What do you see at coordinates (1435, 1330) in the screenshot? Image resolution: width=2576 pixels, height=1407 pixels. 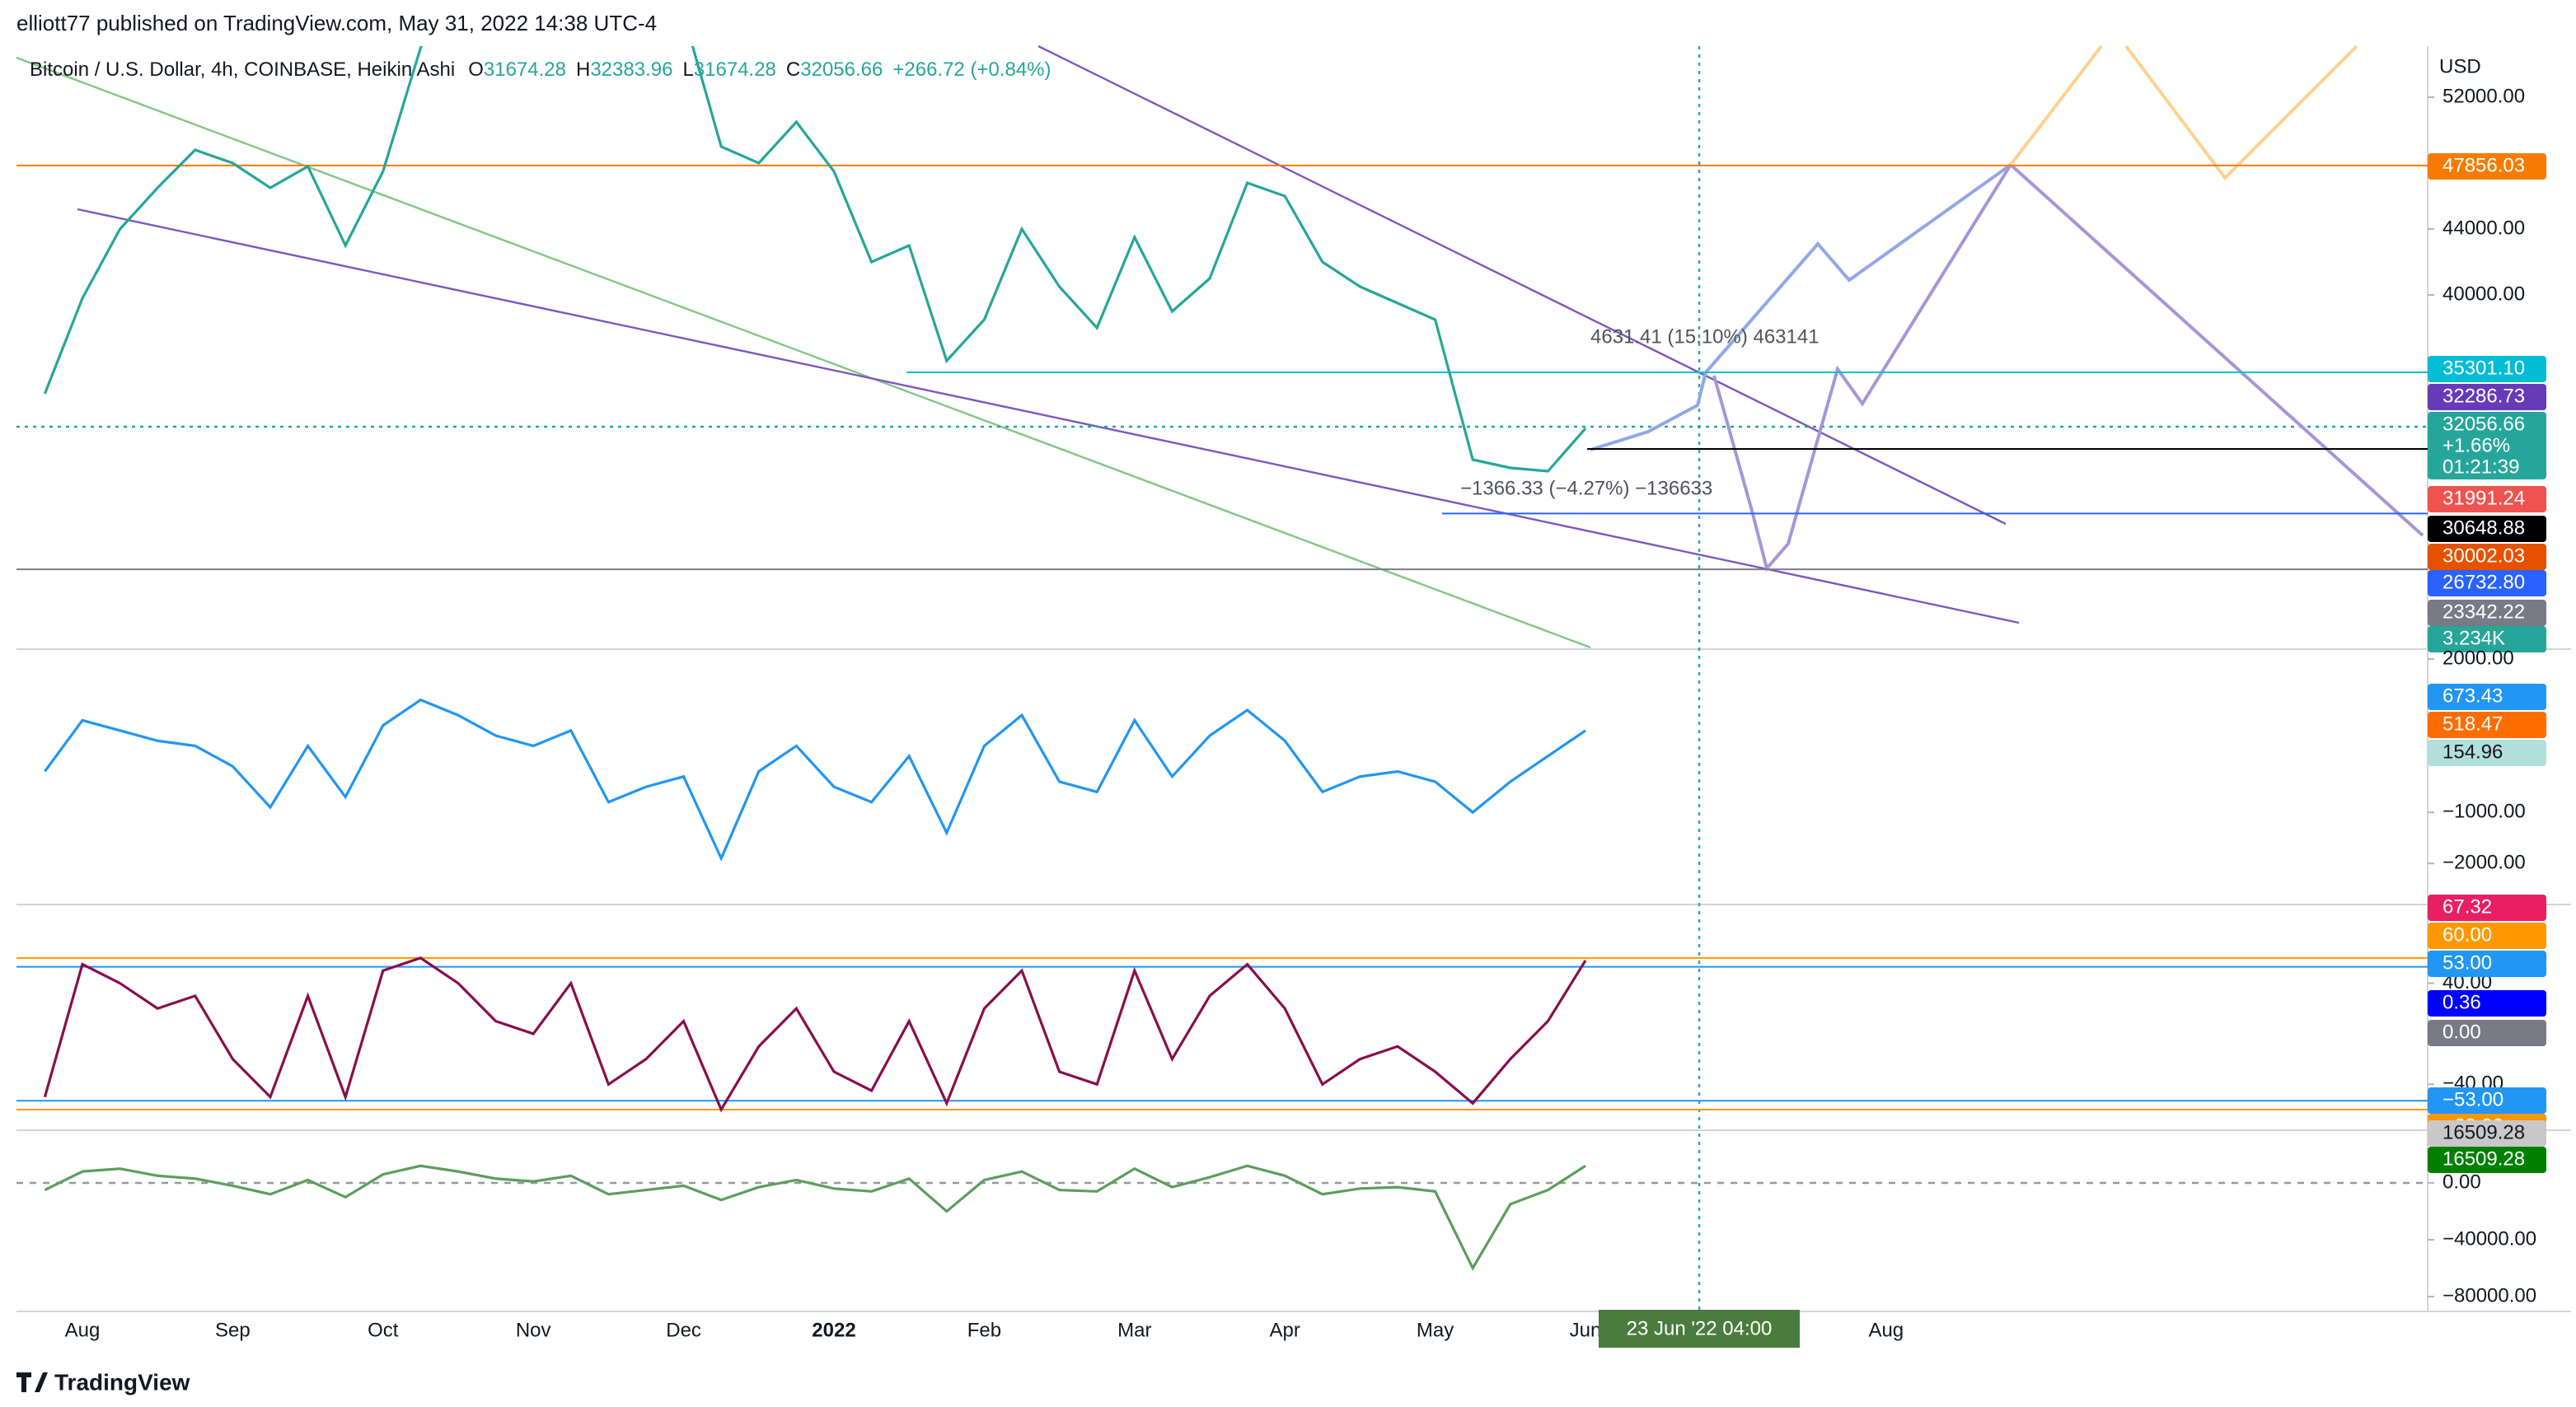 I see `x-tick-label: May` at bounding box center [1435, 1330].